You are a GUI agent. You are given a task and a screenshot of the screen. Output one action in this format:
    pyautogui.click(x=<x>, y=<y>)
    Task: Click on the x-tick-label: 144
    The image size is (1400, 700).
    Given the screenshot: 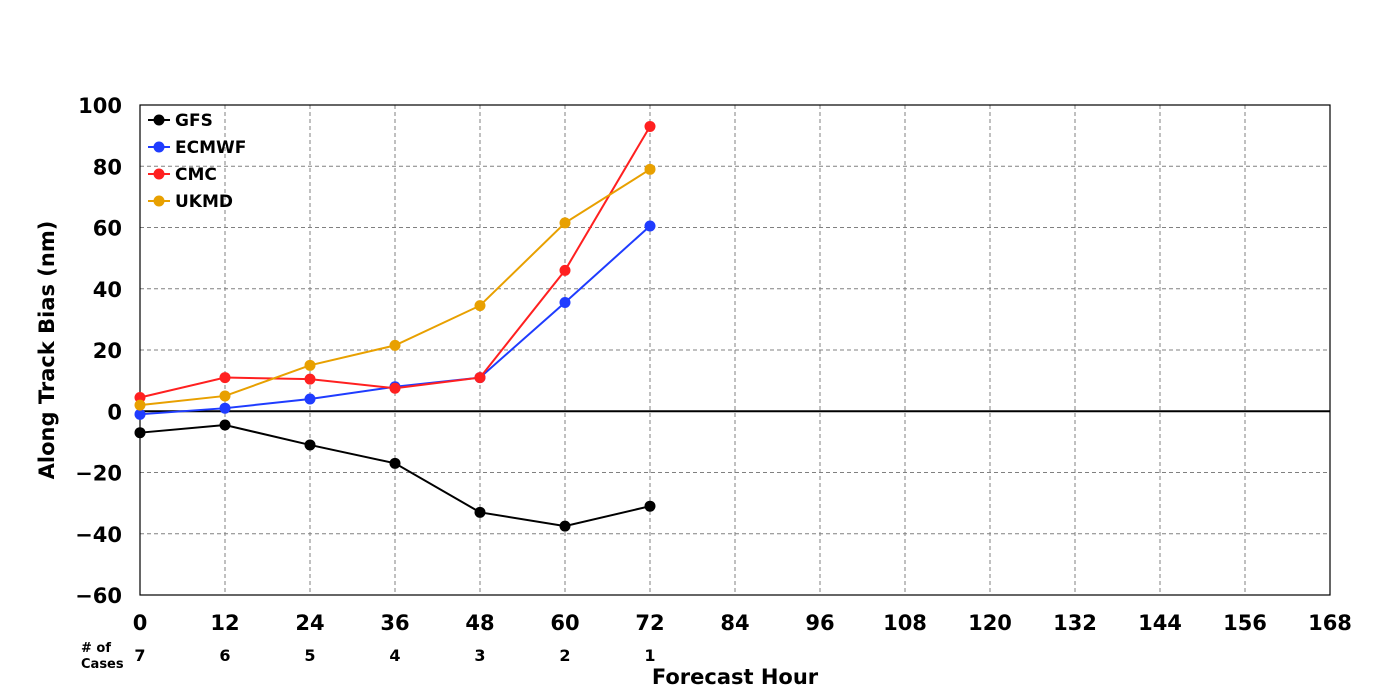 What is the action you would take?
    pyautogui.click(x=1160, y=623)
    